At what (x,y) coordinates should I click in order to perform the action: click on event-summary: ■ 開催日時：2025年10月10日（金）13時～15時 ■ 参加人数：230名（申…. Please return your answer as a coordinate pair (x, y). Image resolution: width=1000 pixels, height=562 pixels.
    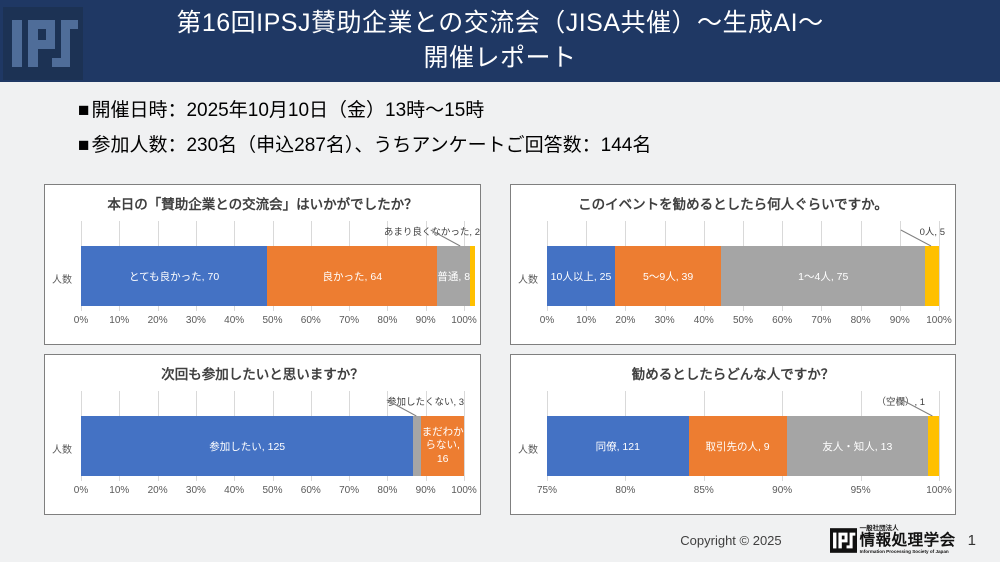
    Looking at the image, I should click on (364, 133).